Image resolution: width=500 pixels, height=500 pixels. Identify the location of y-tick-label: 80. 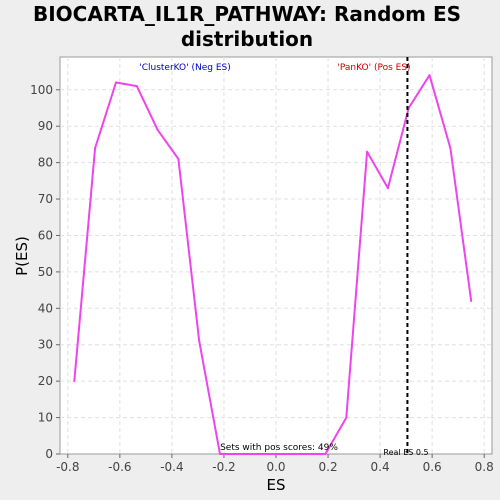
(45, 163).